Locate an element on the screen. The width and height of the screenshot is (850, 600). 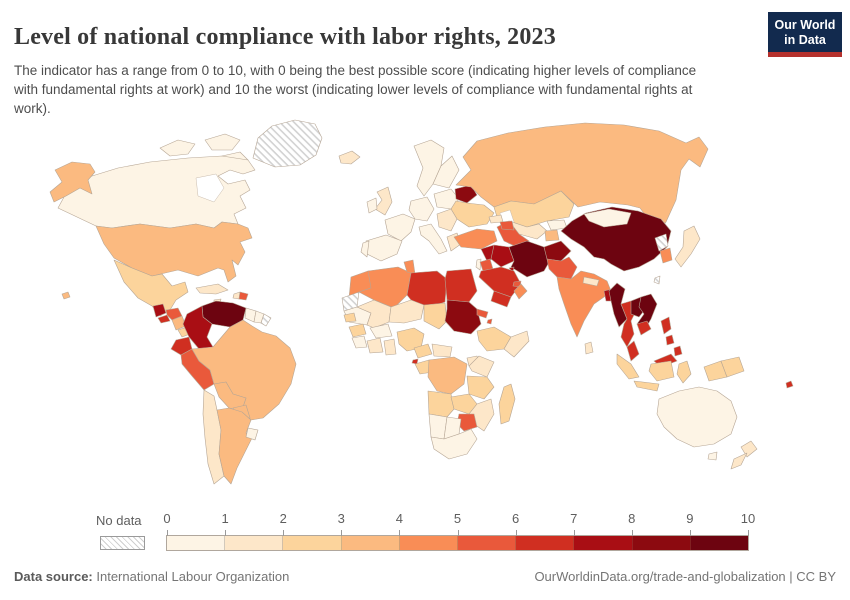
legend-no-data-swatch is located at coordinates (122, 543).